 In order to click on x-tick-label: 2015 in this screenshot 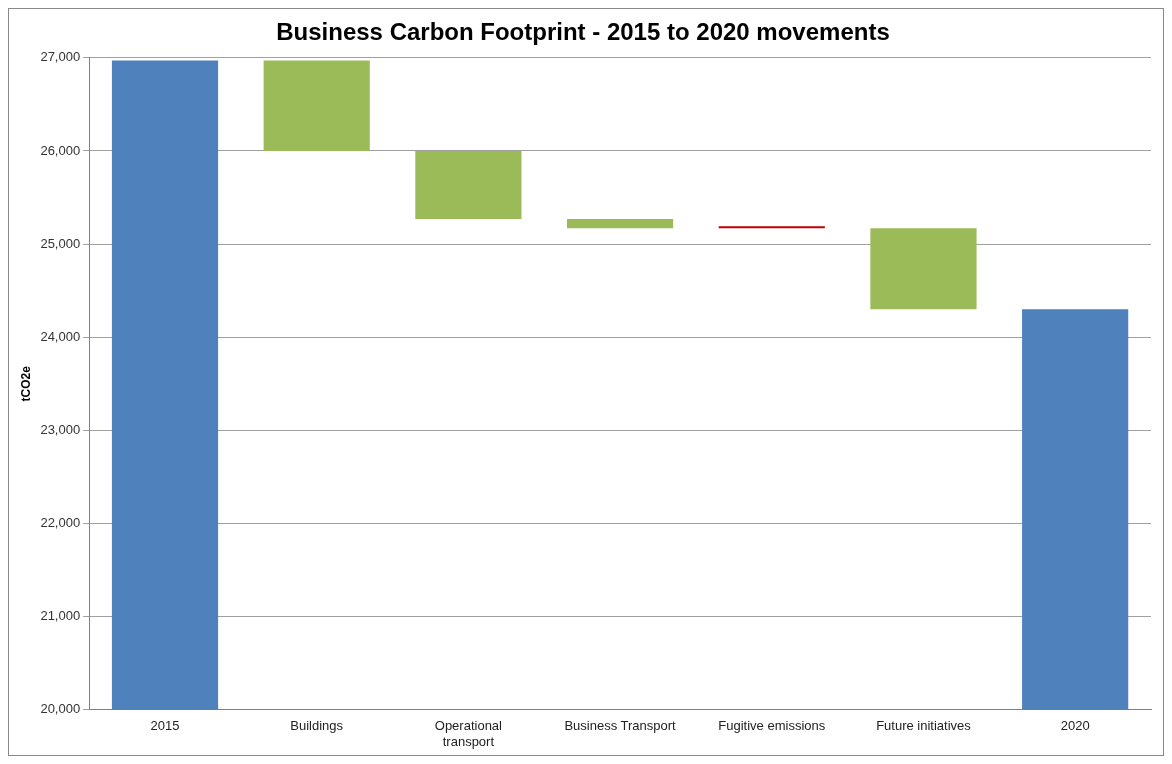, I will do `click(165, 726)`.